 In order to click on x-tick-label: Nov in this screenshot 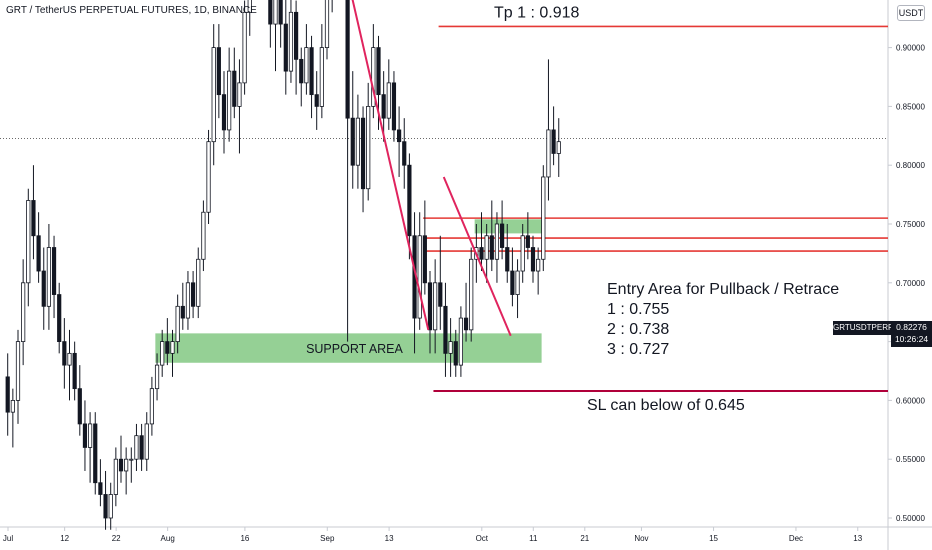, I will do `click(641, 538)`.